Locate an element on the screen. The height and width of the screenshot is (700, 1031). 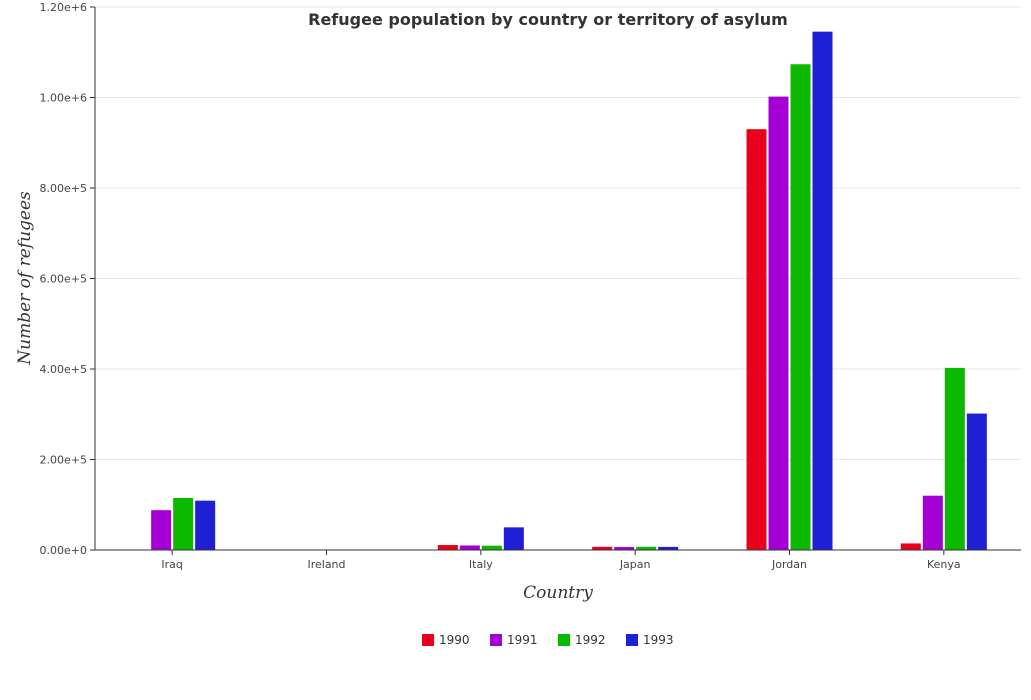
legend-swatch-1992 is located at coordinates (564, 640).